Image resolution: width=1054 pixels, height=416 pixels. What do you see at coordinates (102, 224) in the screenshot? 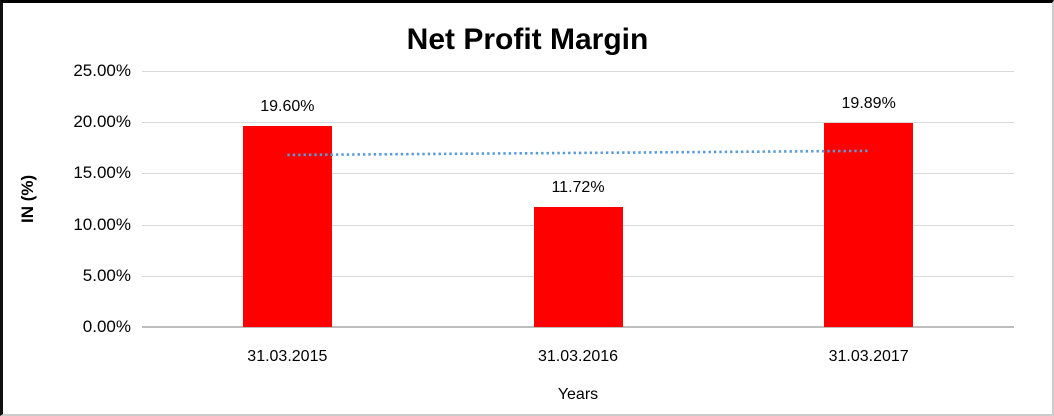
I see `y-tick-label: 10.00%` at bounding box center [102, 224].